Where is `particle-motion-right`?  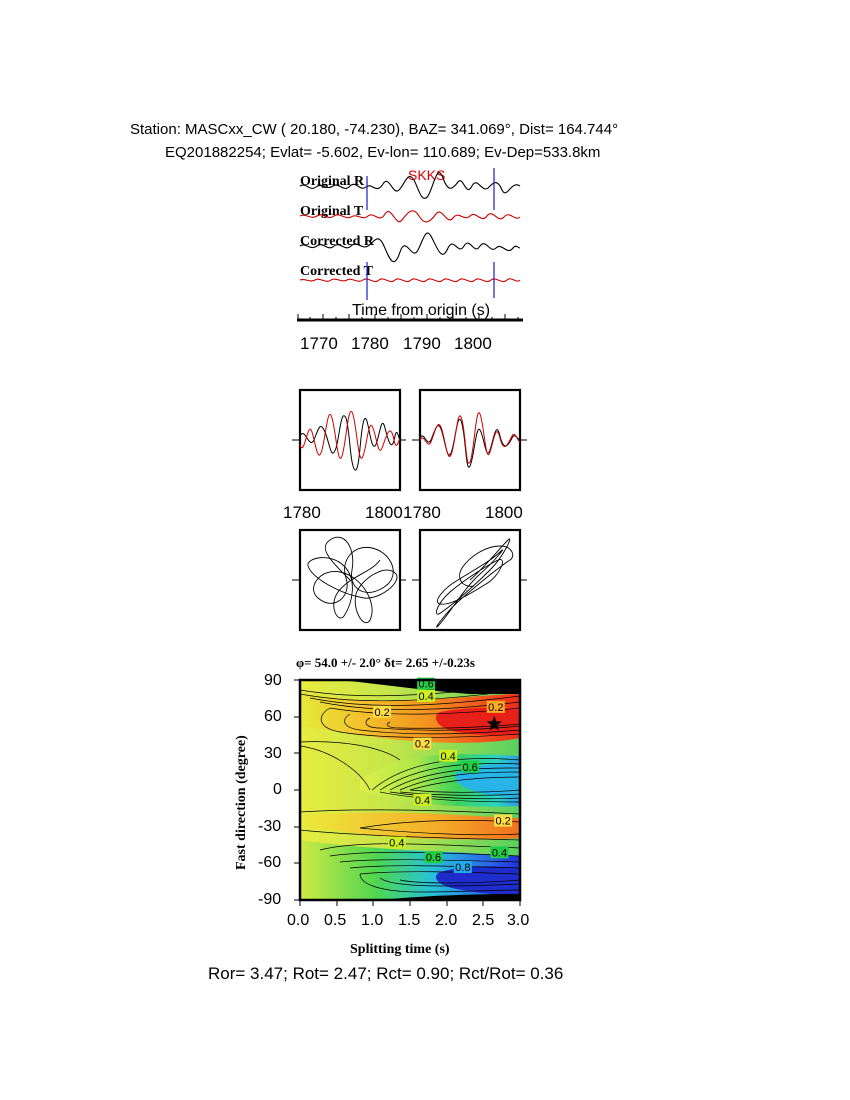 particle-motion-right is located at coordinates (469, 580).